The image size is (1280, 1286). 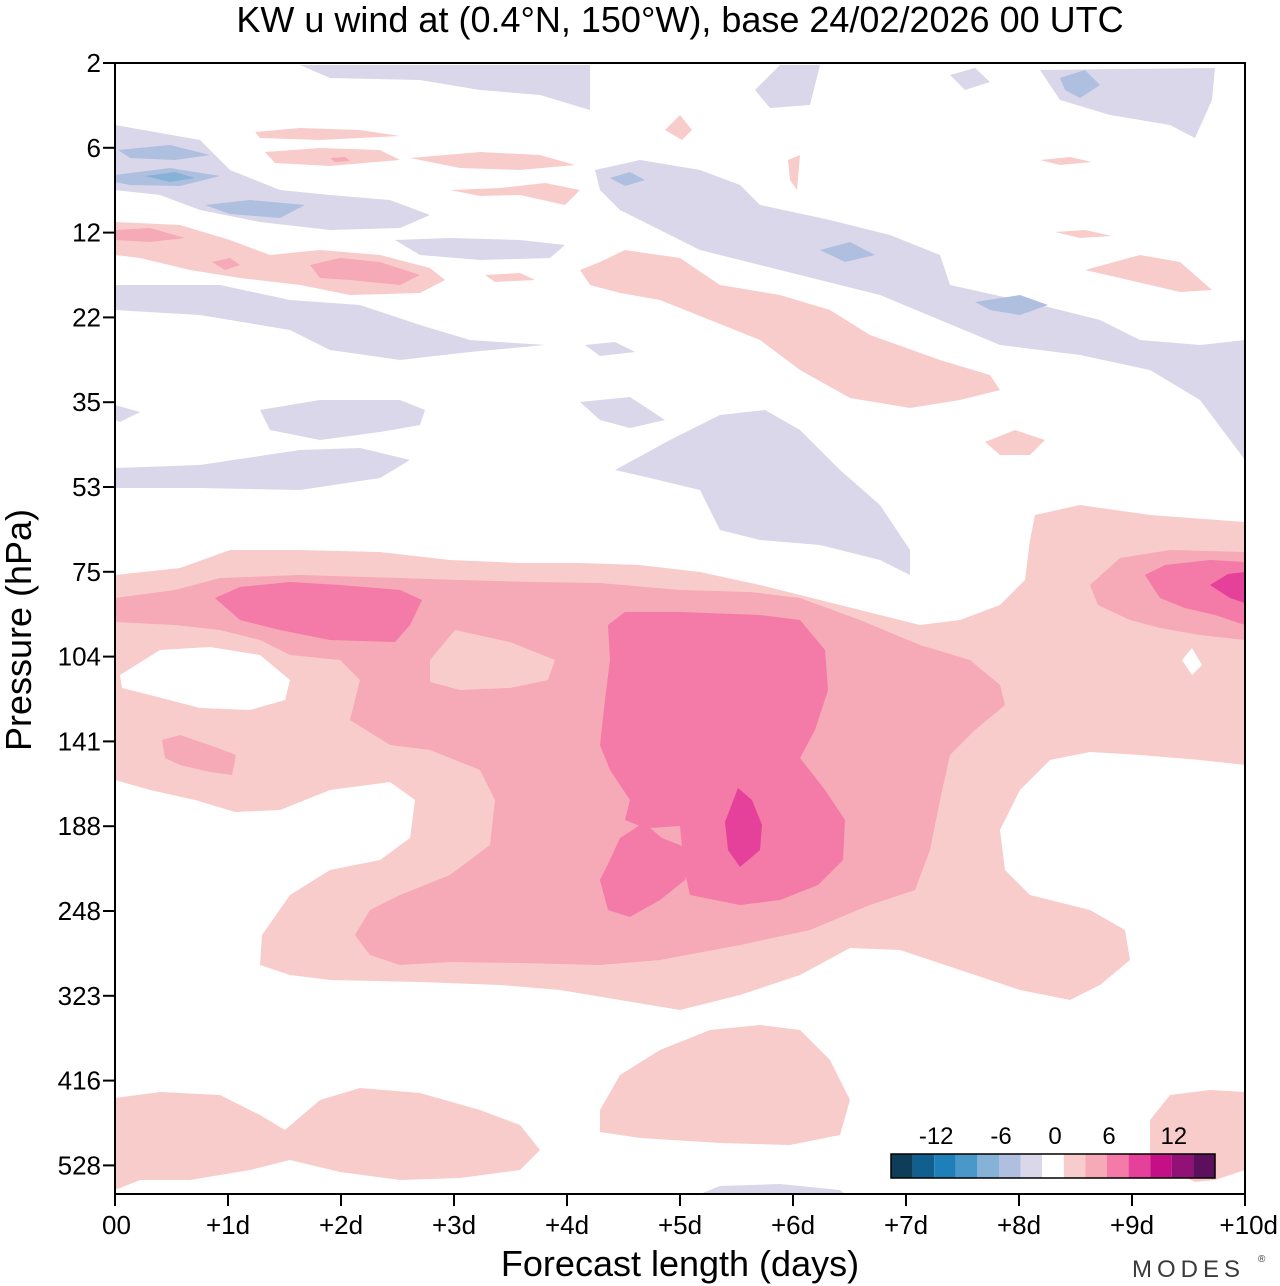 What do you see at coordinates (79, 826) in the screenshot?
I see `y-tick-label: 188` at bounding box center [79, 826].